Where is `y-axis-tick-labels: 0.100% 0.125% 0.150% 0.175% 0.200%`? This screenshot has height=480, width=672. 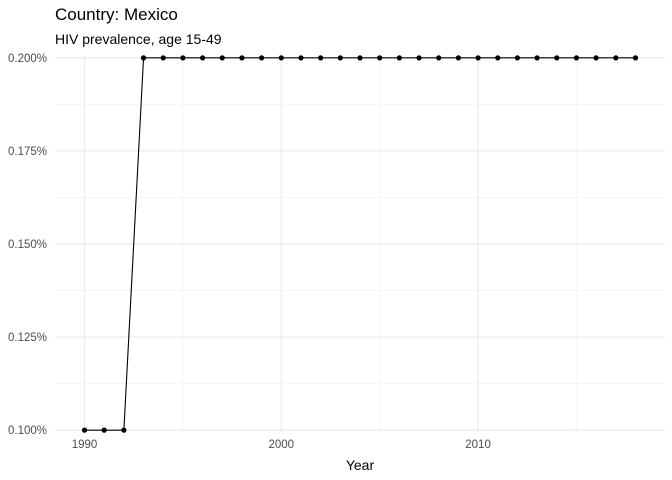
y-axis-tick-labels: 0.100% 0.125% 0.150% 0.175% 0.200% is located at coordinates (27, 245).